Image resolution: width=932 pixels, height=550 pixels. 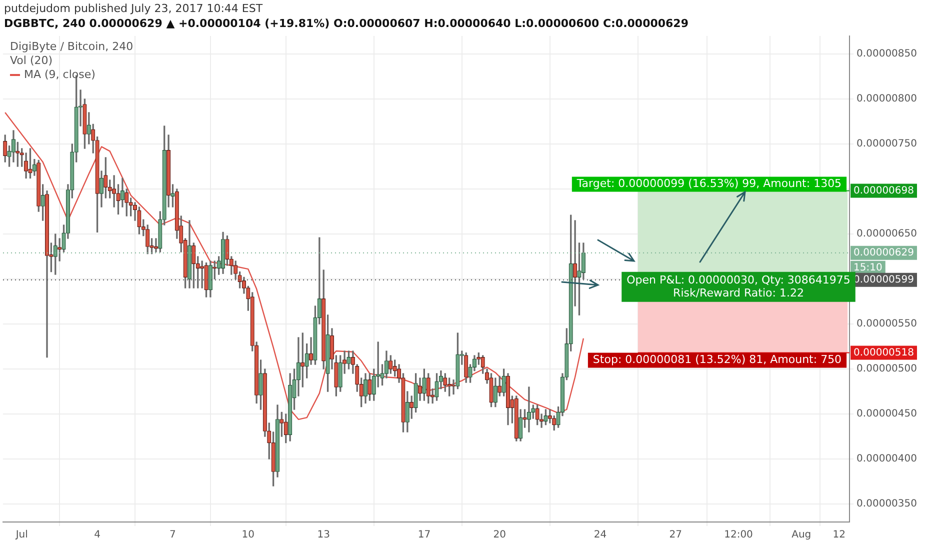 I want to click on ref-line-label: 0.00000698, so click(x=884, y=190).